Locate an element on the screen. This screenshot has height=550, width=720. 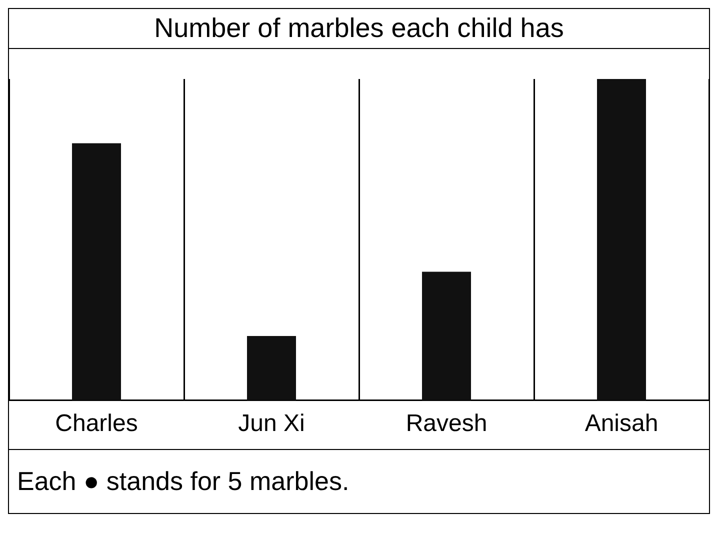
text: Each ● stands for 5 marbles. is located at coordinates (359, 481).